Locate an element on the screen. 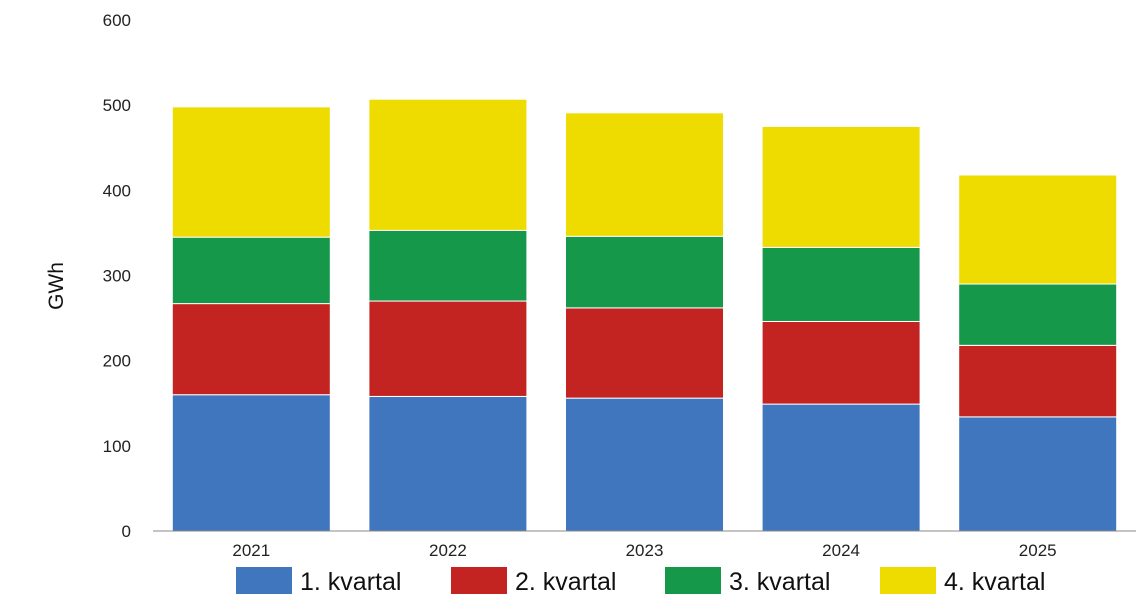 The height and width of the screenshot is (612, 1144). y-axis-title: GWh is located at coordinates (56, 286).